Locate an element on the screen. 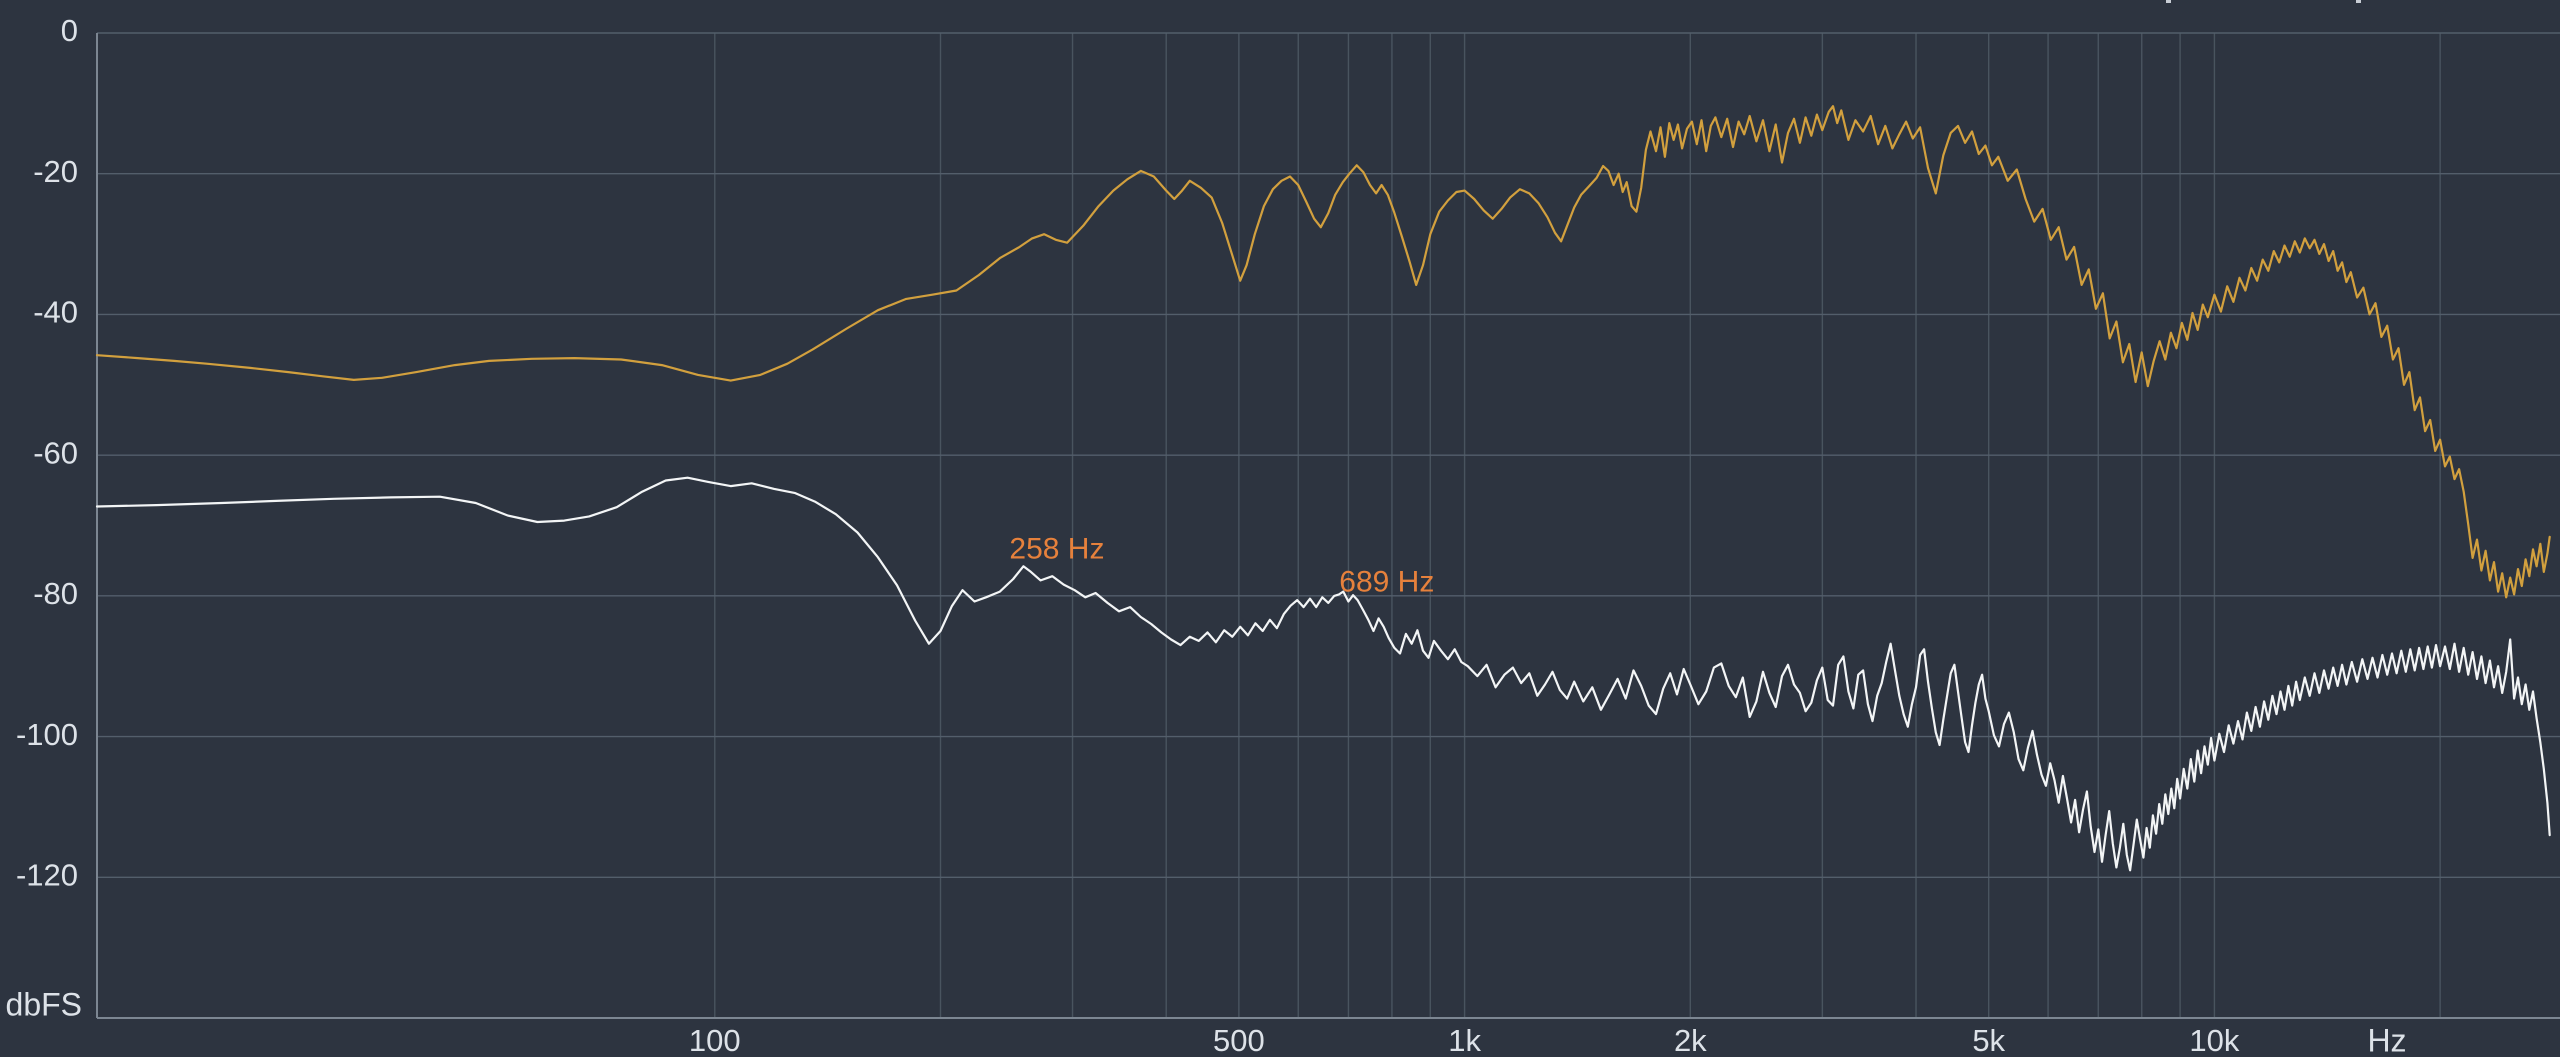 This screenshot has height=1057, width=2560. y-tick-label--60: -60 is located at coordinates (55, 452).